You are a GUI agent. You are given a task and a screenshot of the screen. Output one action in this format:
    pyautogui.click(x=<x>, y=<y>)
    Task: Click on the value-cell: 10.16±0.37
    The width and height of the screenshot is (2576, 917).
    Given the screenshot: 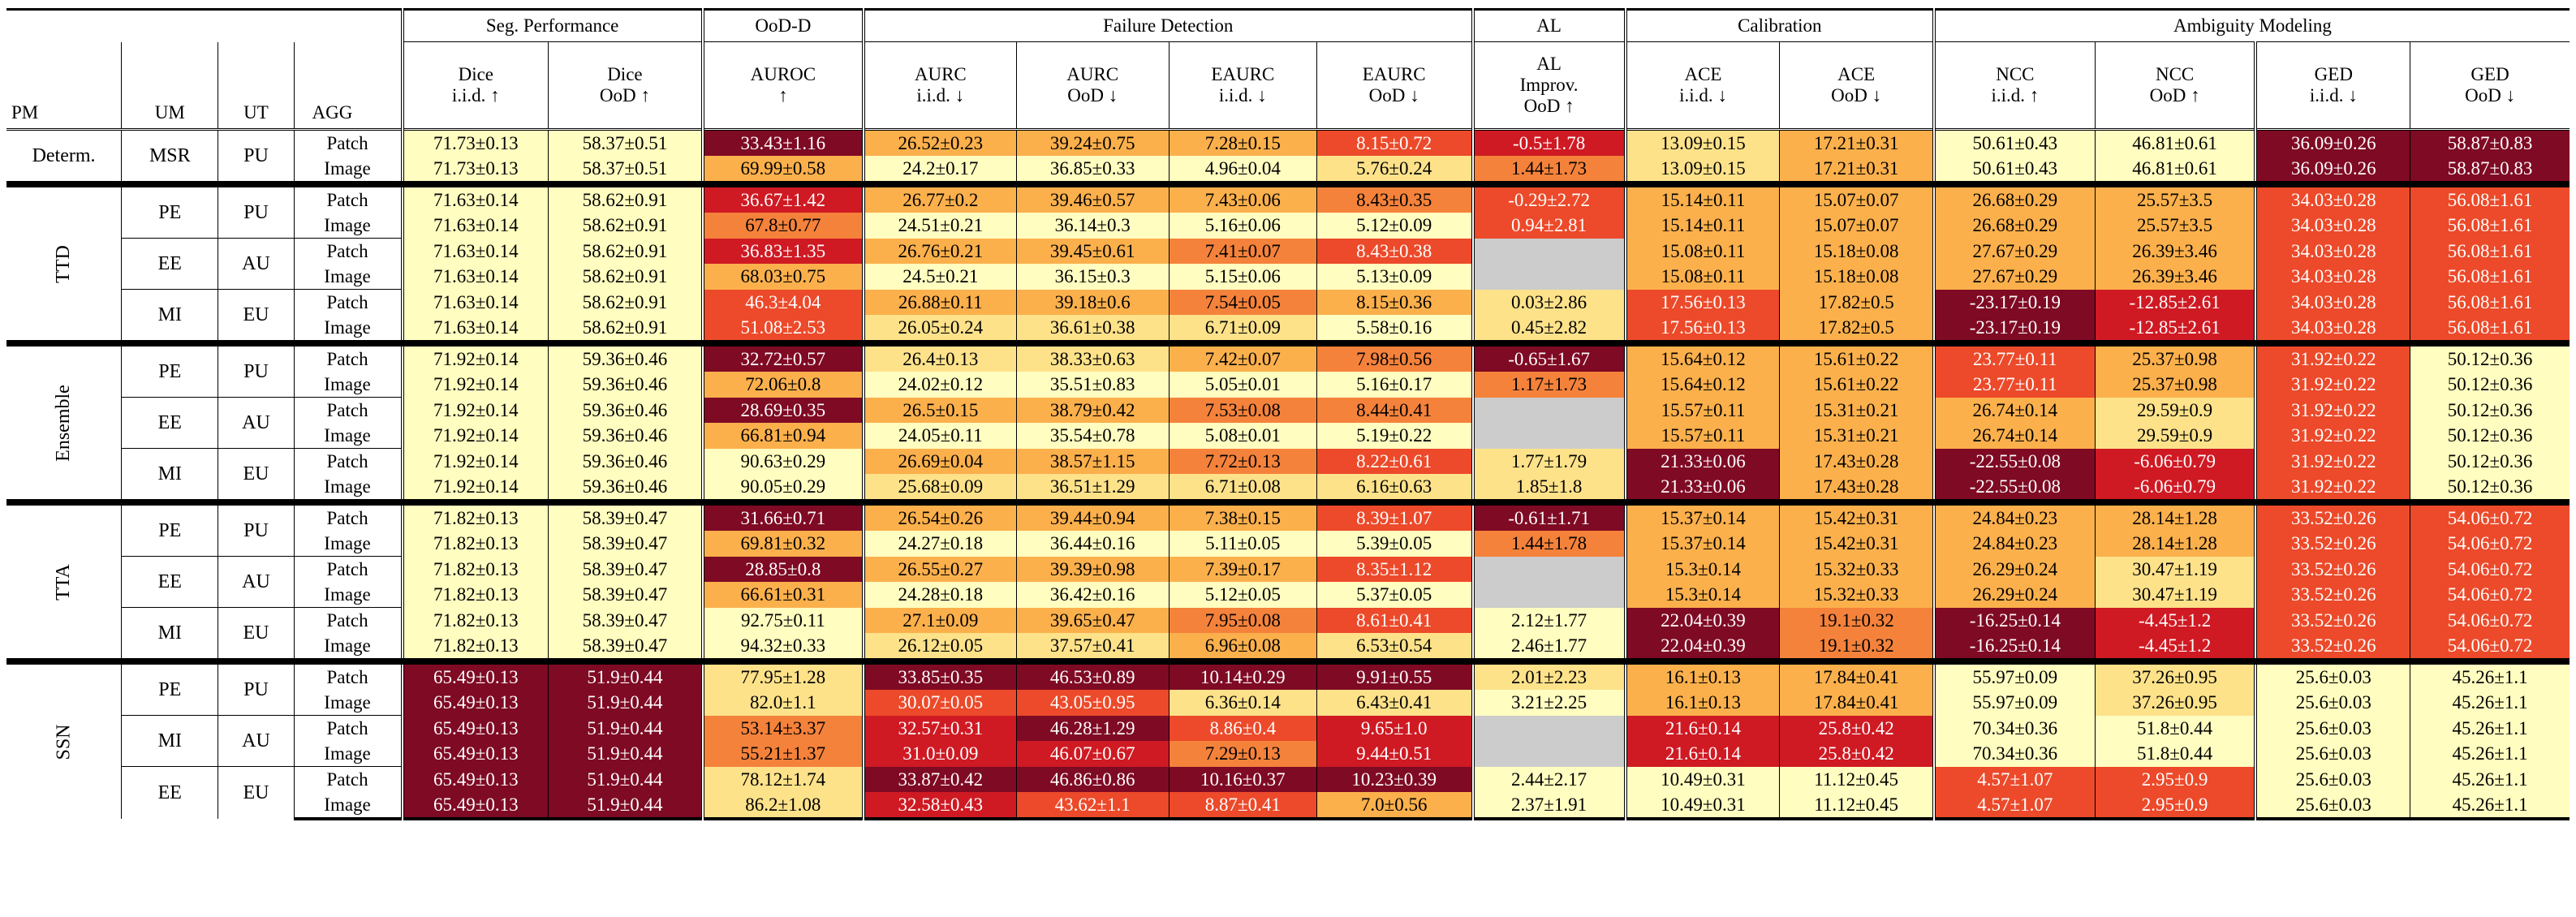 What is the action you would take?
    pyautogui.click(x=1242, y=779)
    